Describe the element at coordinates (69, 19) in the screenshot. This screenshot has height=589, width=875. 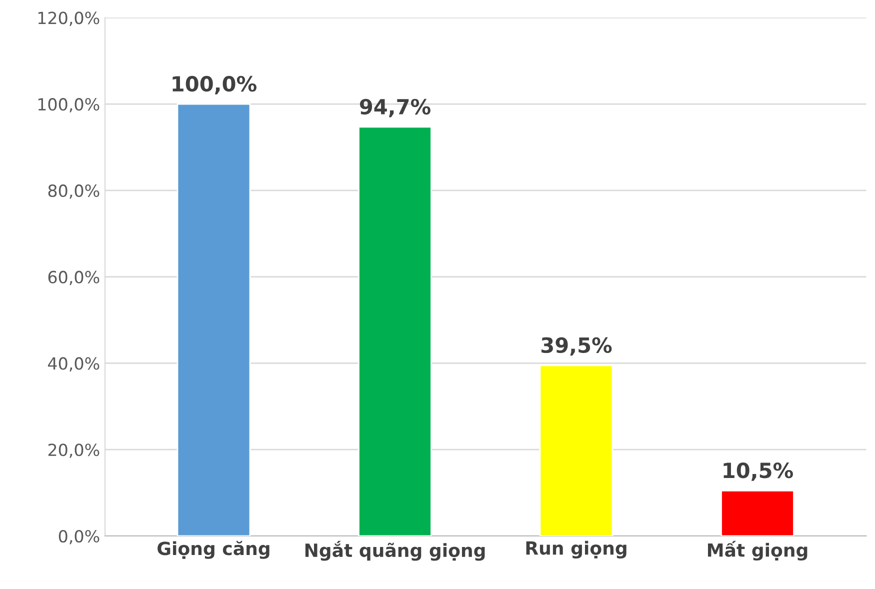
I see `y-tick-label: 120,0%` at that location.